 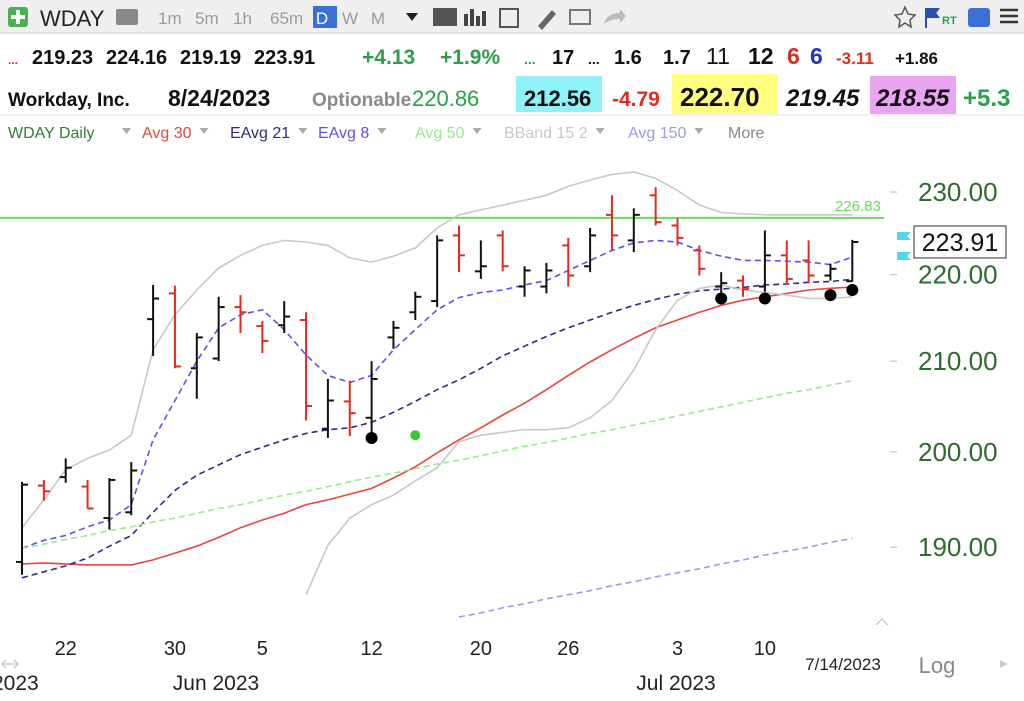 I want to click on interval-button: 65m, so click(x=286, y=18).